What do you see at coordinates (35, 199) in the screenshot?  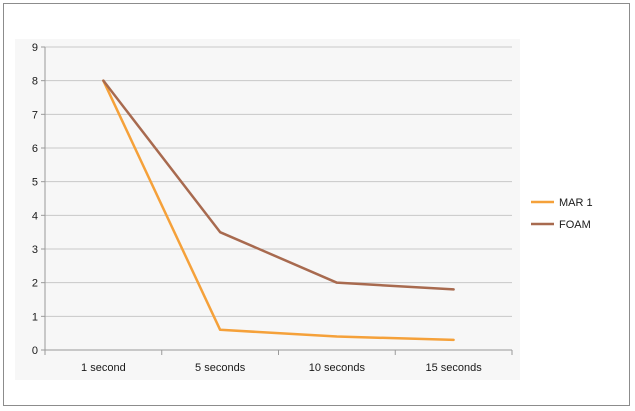 I see `y-axis-tick-labels: 0 1 2 3 4 5 6 7 8 9` at bounding box center [35, 199].